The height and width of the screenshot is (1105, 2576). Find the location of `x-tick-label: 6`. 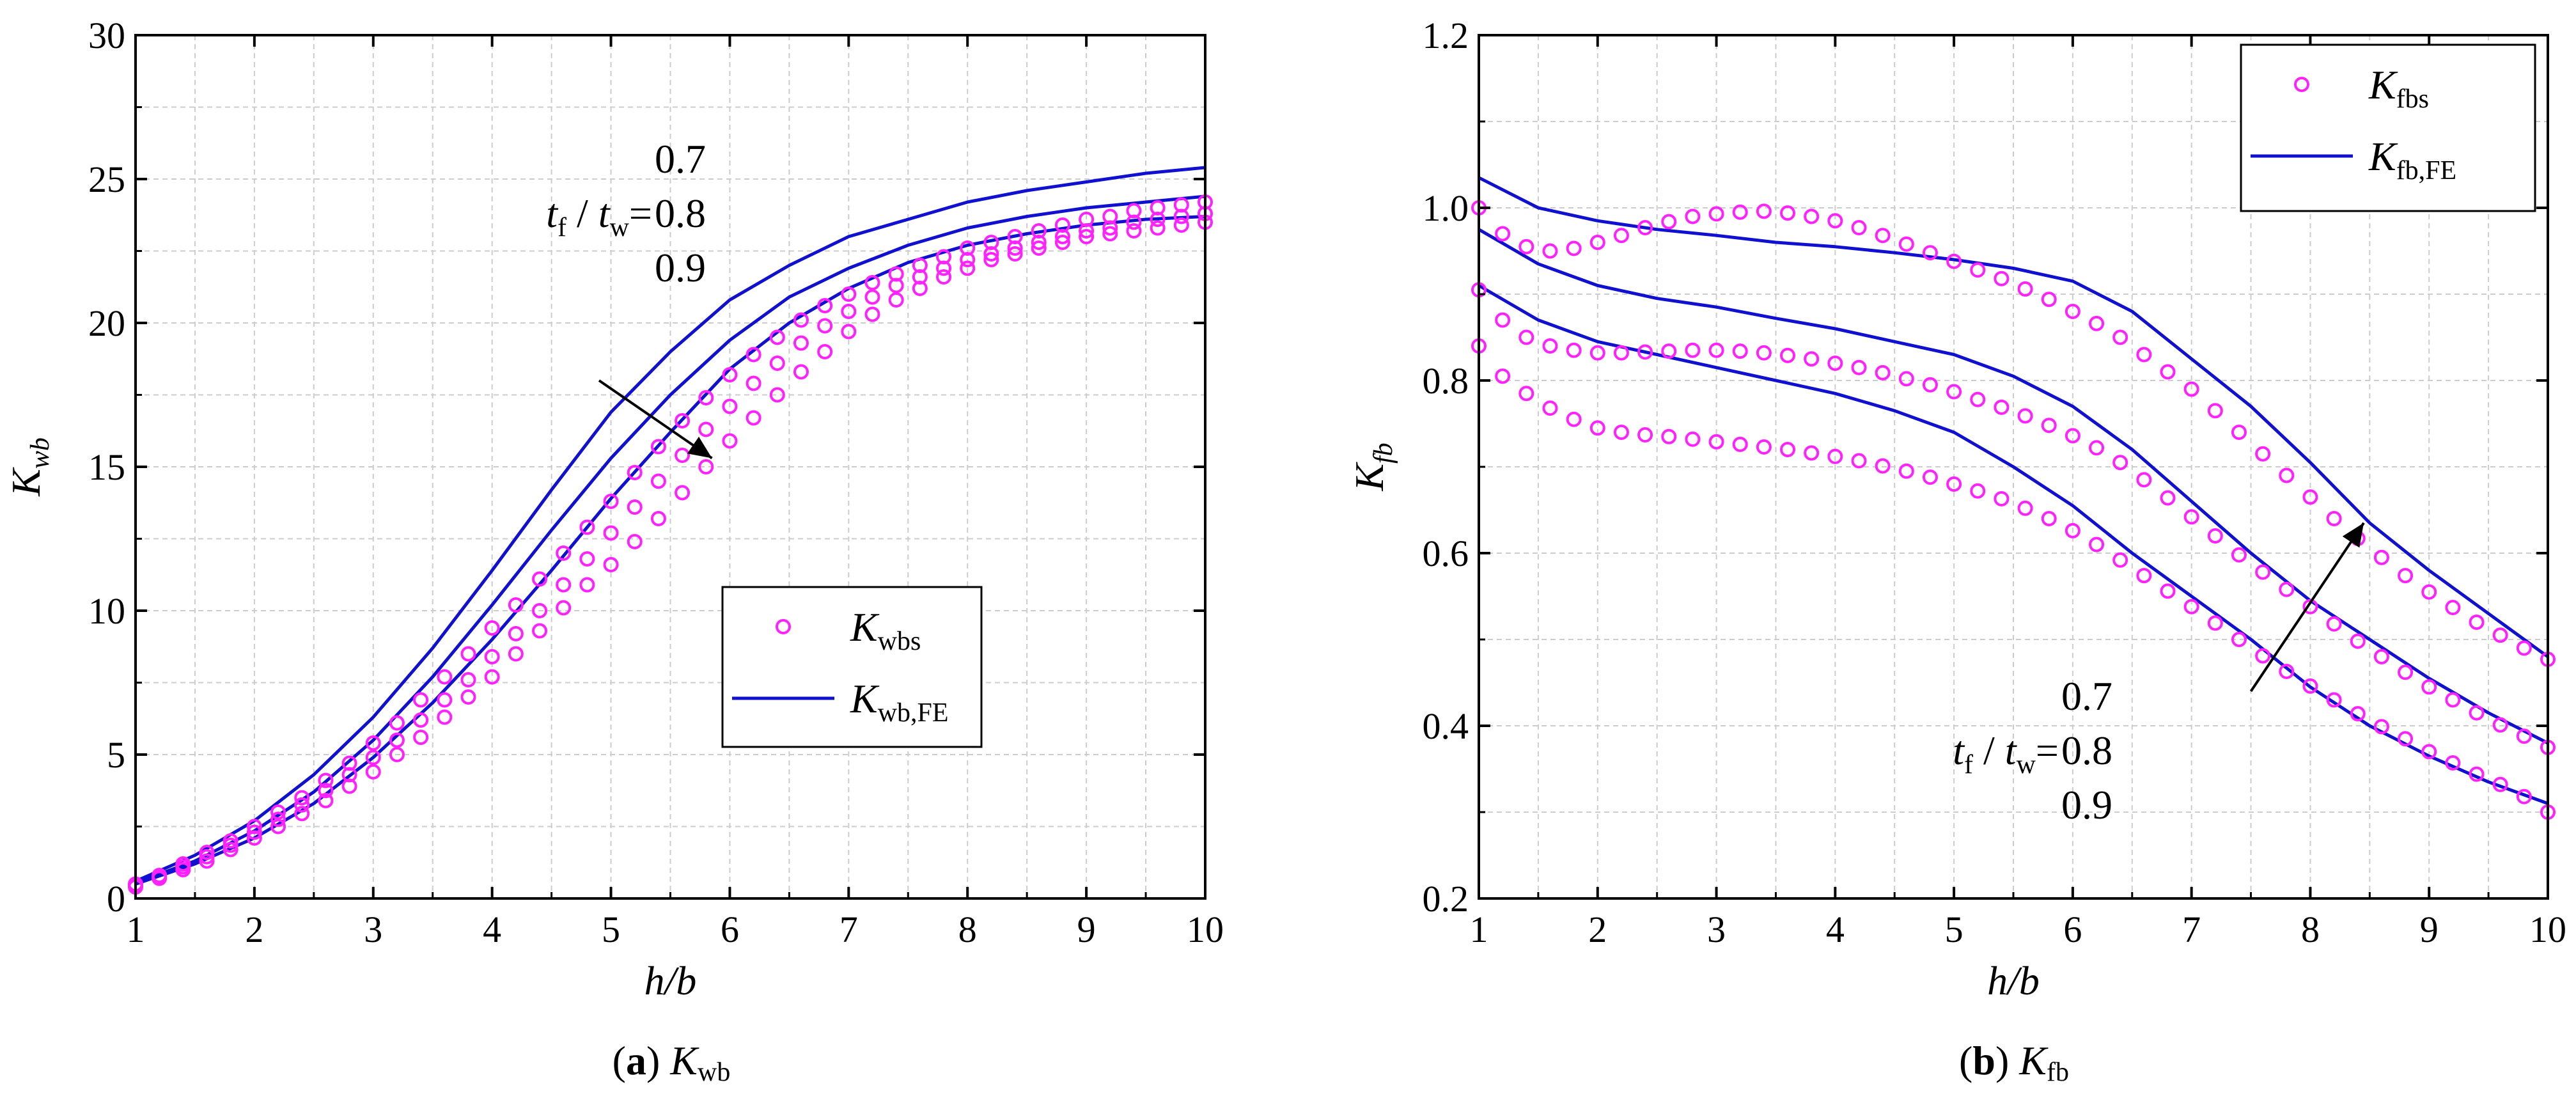

x-tick-label: 6 is located at coordinates (730, 929).